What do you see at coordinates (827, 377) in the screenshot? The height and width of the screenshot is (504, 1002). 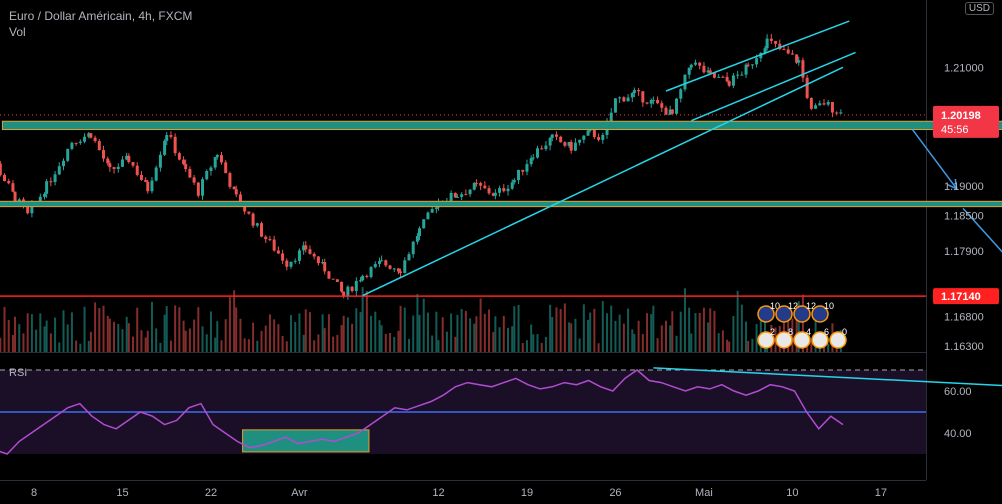 I see `rsi-trendline` at bounding box center [827, 377].